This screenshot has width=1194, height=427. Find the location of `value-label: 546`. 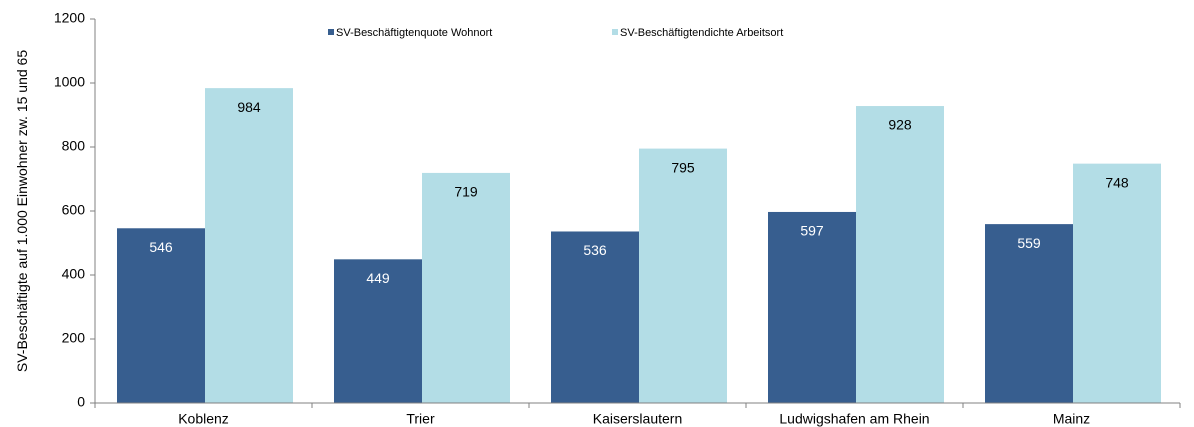

value-label: 546 is located at coordinates (161, 247).